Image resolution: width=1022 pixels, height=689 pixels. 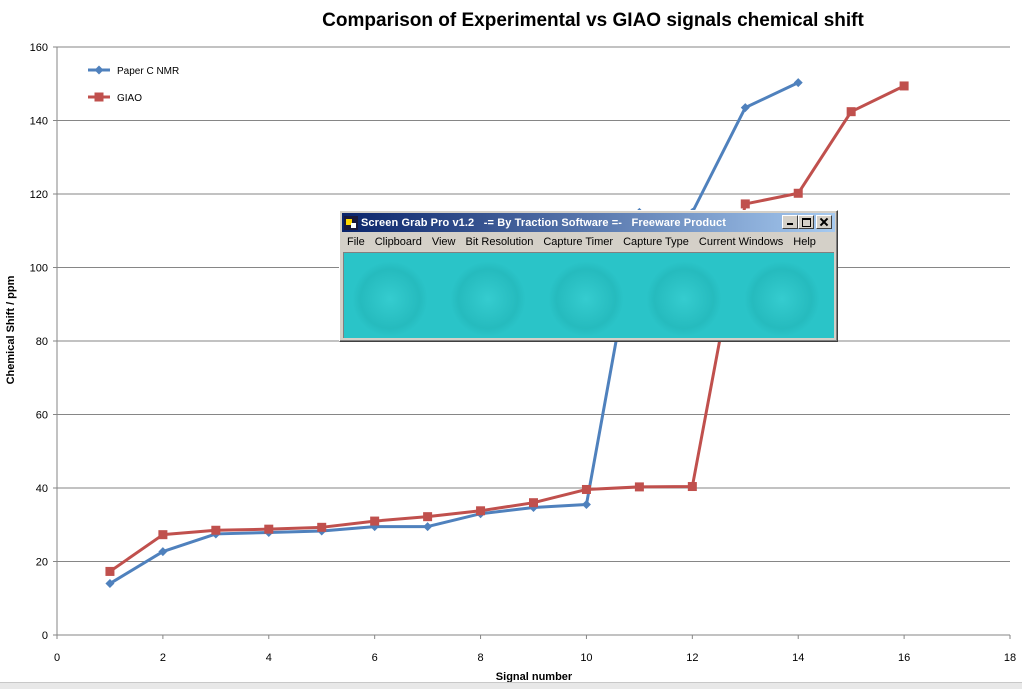 I want to click on x-tick-label: 8, so click(x=480, y=658).